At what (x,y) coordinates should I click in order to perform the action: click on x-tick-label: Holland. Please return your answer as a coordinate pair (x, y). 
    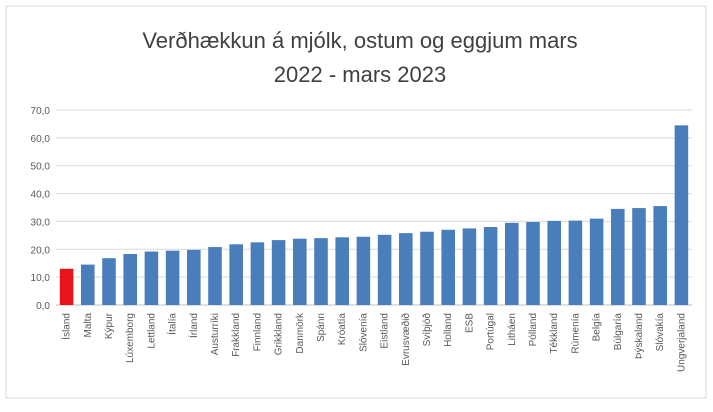
    Looking at the image, I should click on (448, 330).